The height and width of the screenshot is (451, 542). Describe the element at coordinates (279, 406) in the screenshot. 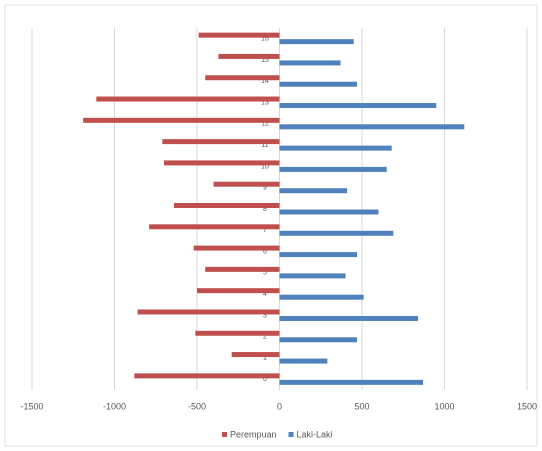

I see `x-tick-label: 0` at that location.